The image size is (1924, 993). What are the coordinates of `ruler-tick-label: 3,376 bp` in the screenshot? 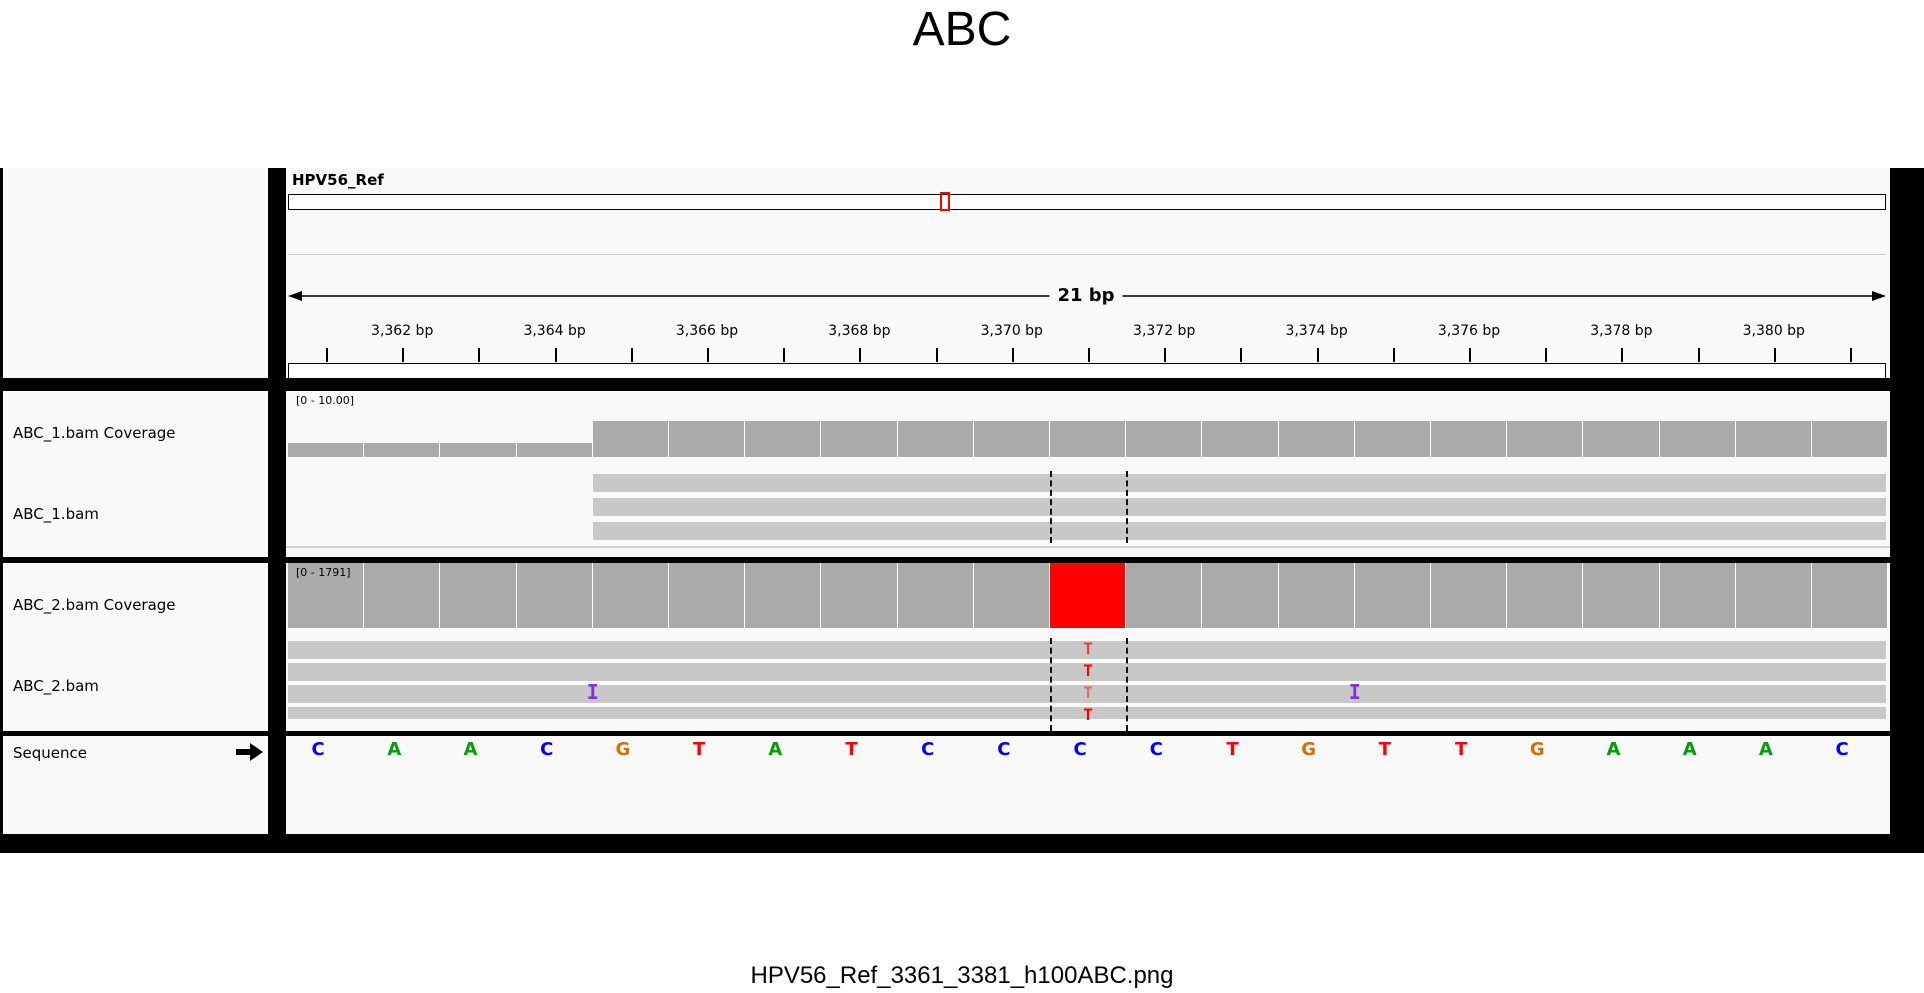 It's located at (1469, 331).